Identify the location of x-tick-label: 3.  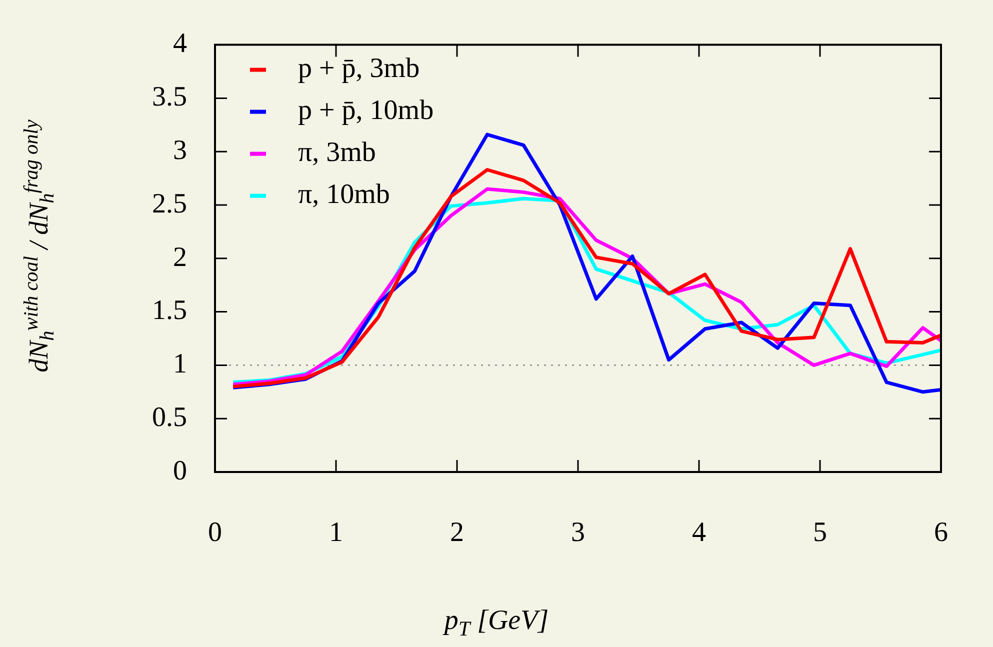
(578, 532).